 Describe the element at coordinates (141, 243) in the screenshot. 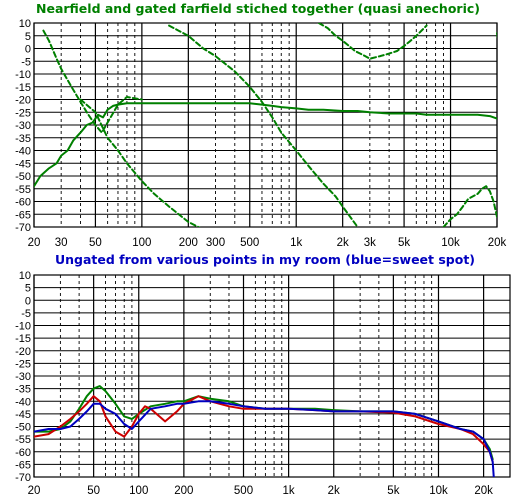

I see `chart1-x-tick-label: 100` at that location.